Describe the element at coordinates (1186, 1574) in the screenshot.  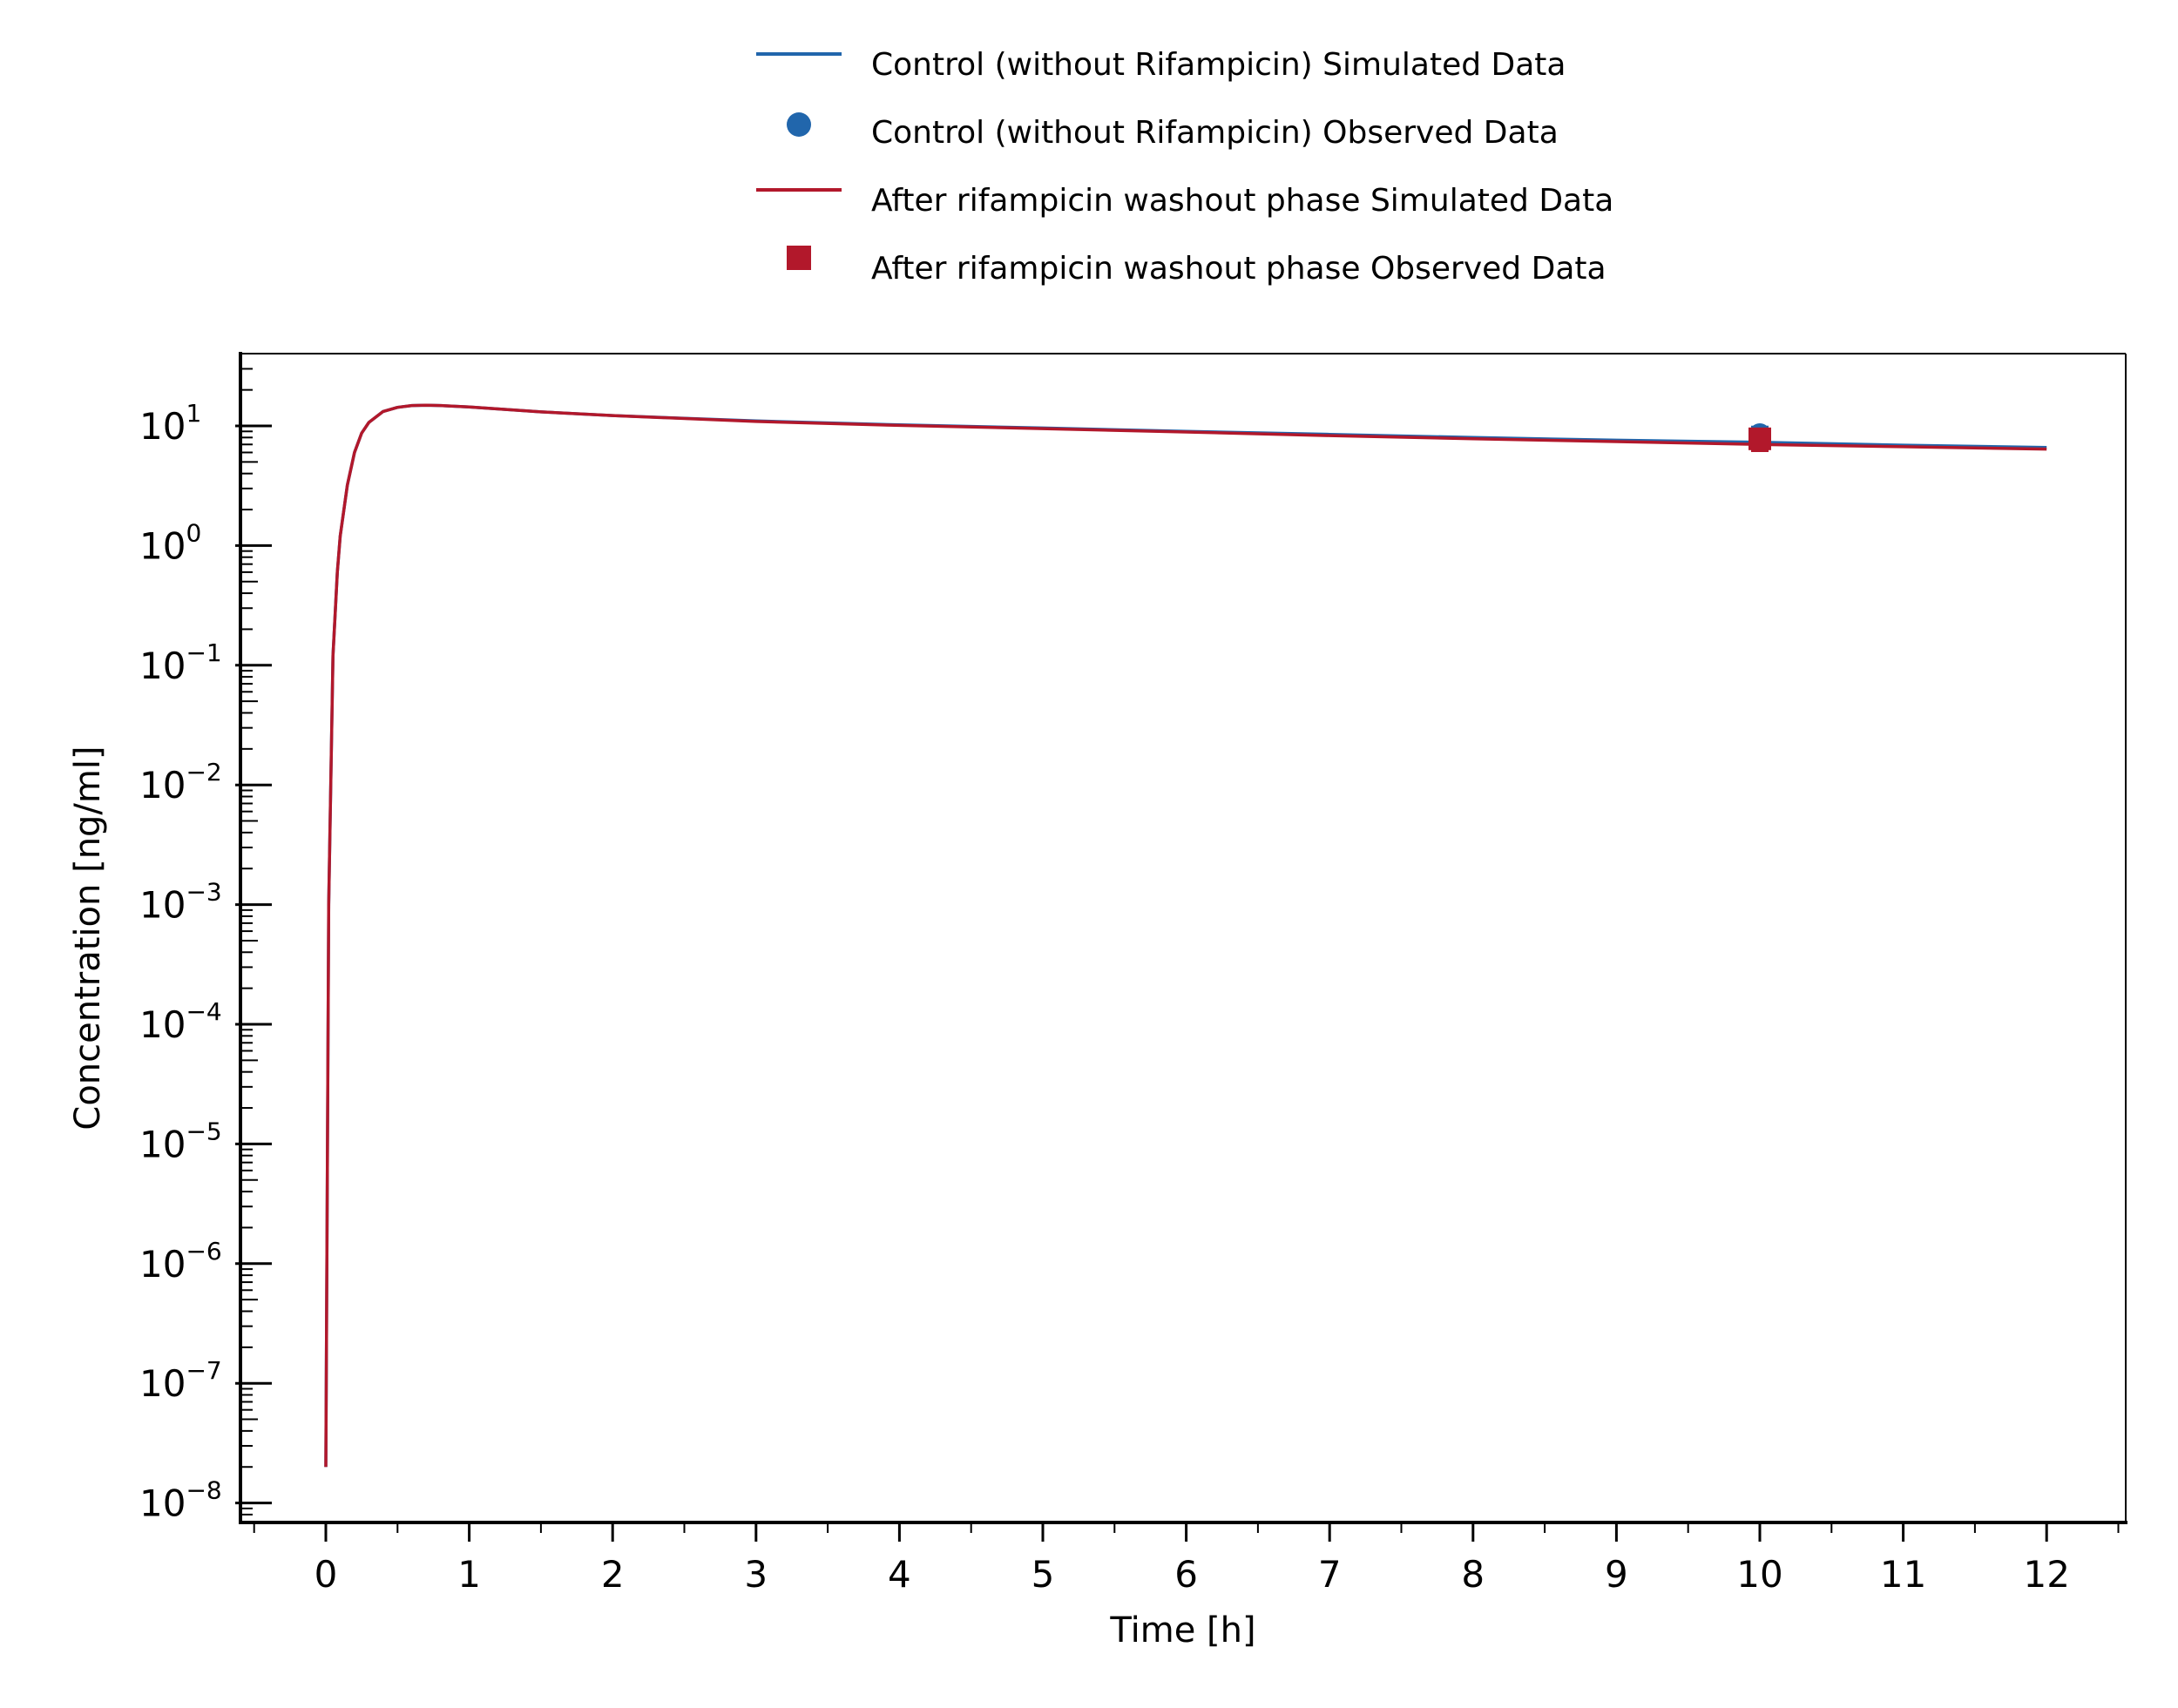
I see `x-tick-label: 6` at that location.